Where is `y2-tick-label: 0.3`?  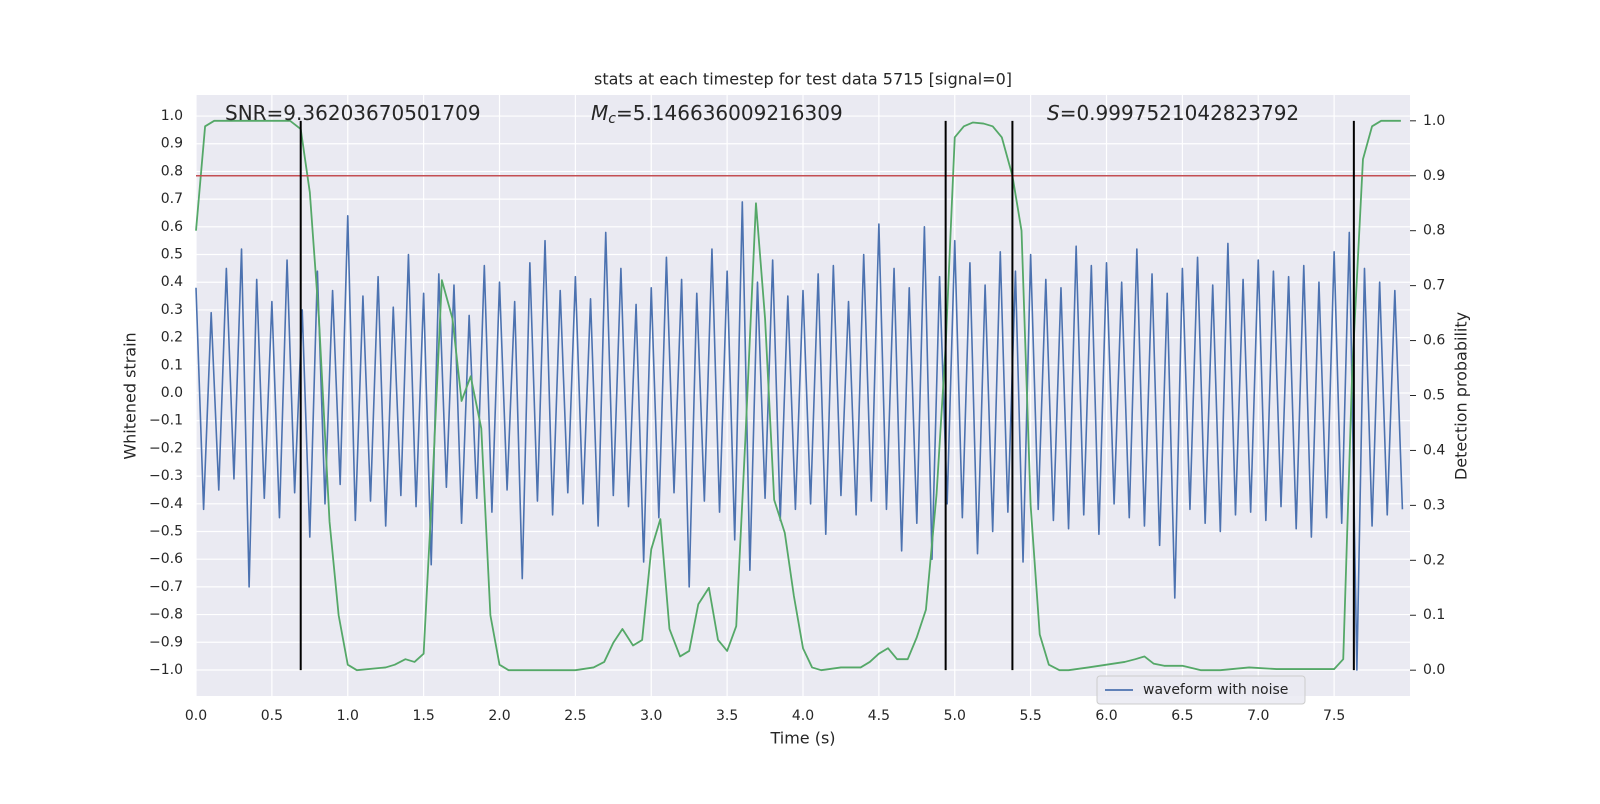
y2-tick-label: 0.3 is located at coordinates (1434, 505).